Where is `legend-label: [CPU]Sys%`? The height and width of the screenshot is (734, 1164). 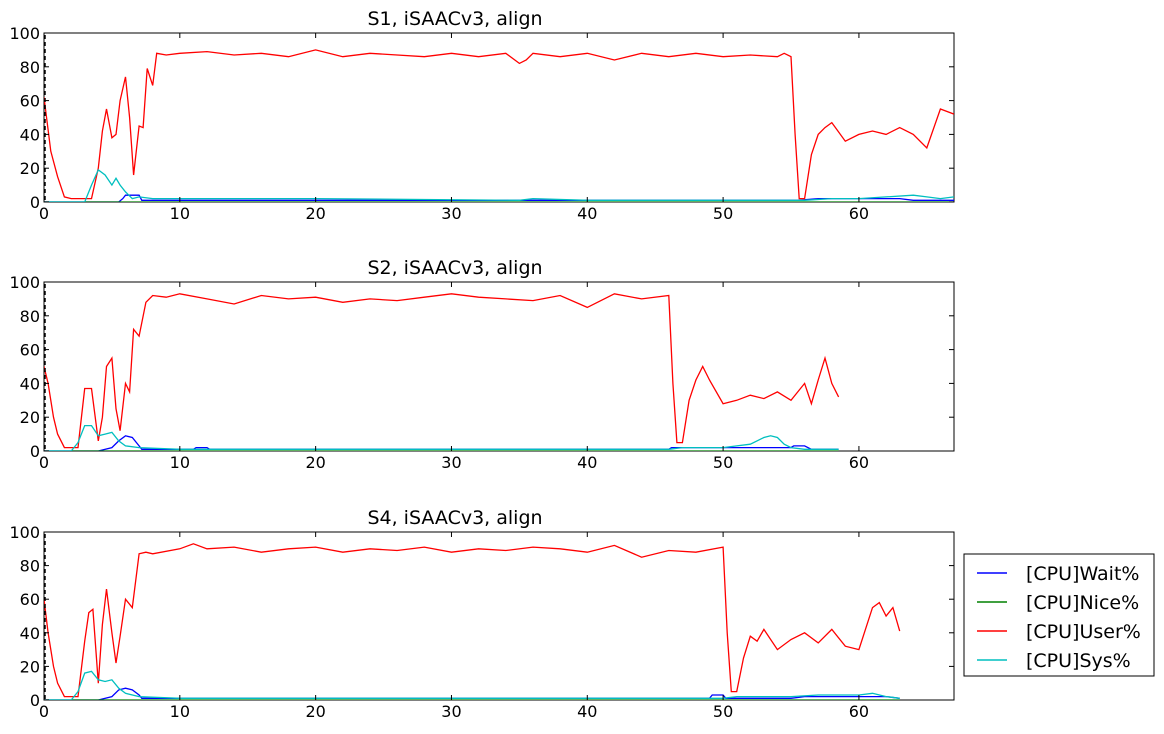 legend-label: [CPU]Sys% is located at coordinates (1078, 661).